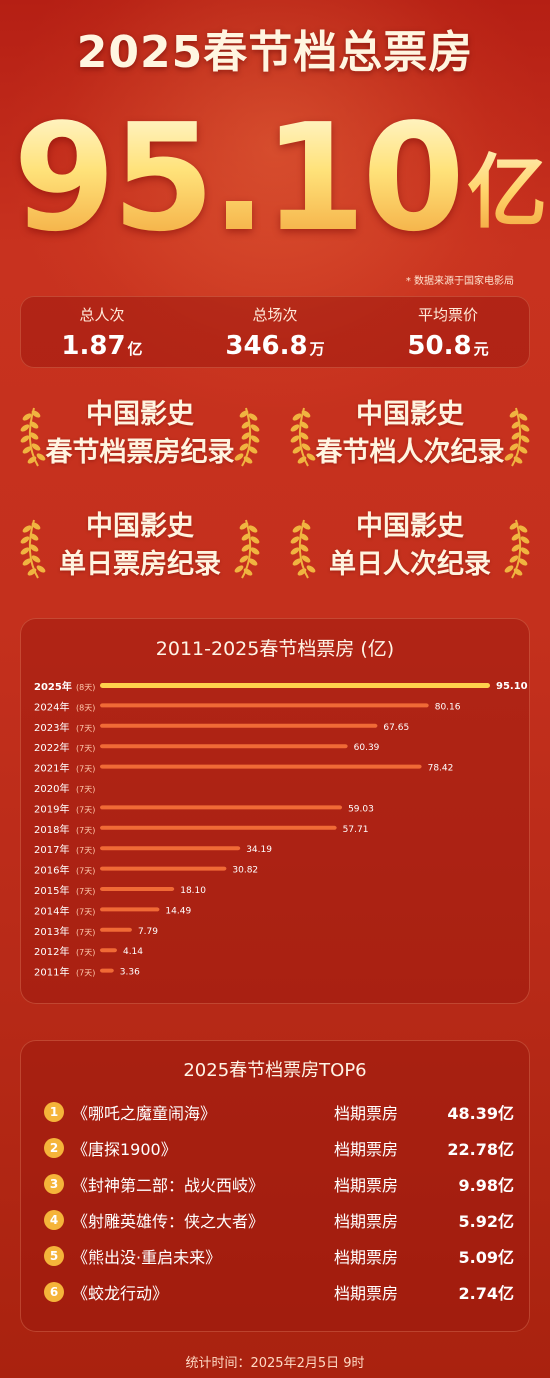 The height and width of the screenshot is (1378, 550). Describe the element at coordinates (133, 952) in the screenshot. I see `data-label: 4.14` at that location.